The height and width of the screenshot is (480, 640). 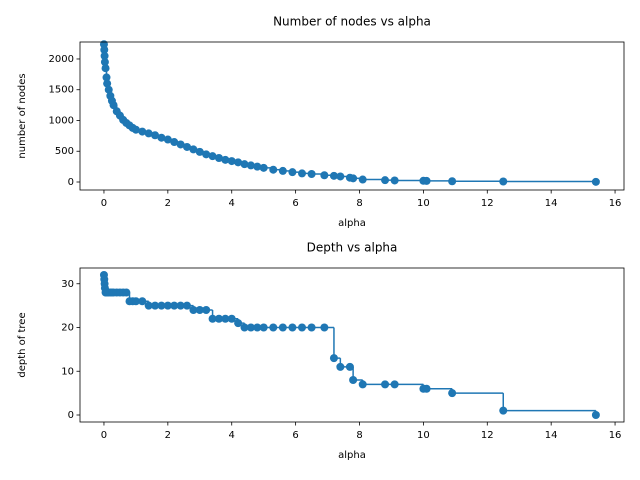 I want to click on y-tick-label: 30, so click(x=67, y=284).